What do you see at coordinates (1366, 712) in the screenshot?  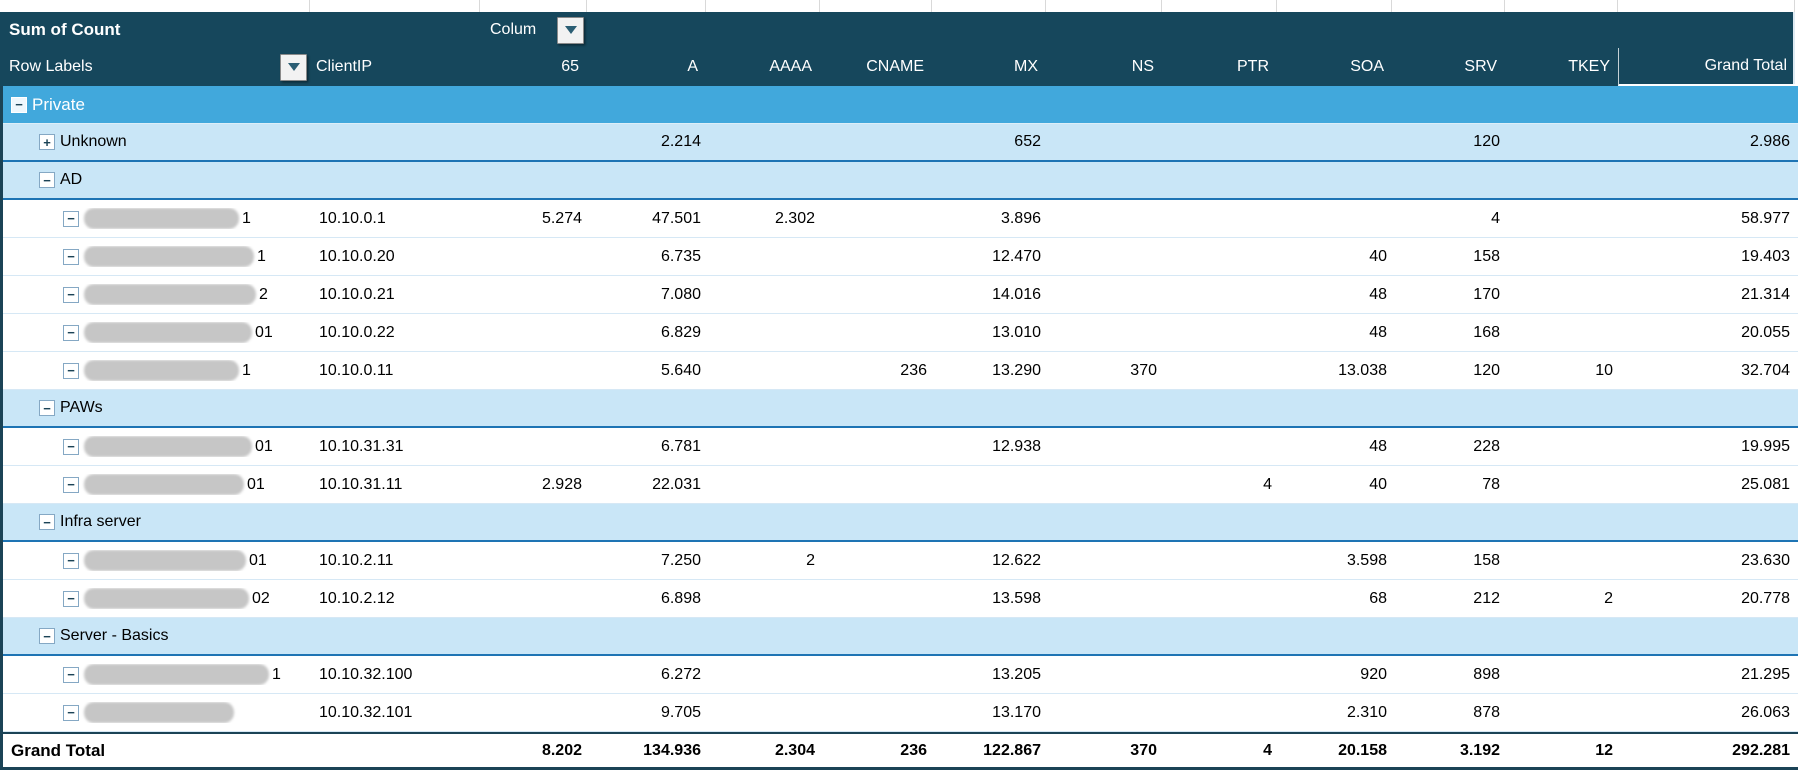 I see `value-soa: 2.310` at bounding box center [1366, 712].